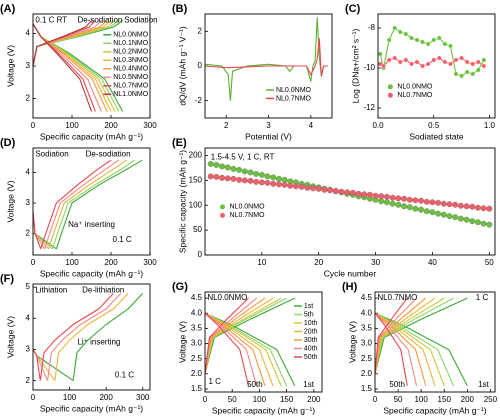 The image size is (500, 418). What do you see at coordinates (375, 262) in the screenshot?
I see `x-tick-label: 30` at bounding box center [375, 262].